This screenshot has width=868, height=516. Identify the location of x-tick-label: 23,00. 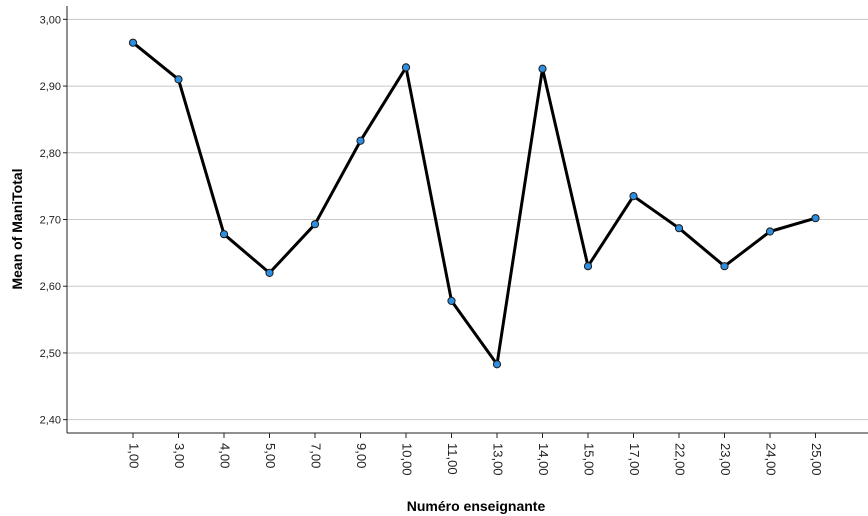
(725, 459).